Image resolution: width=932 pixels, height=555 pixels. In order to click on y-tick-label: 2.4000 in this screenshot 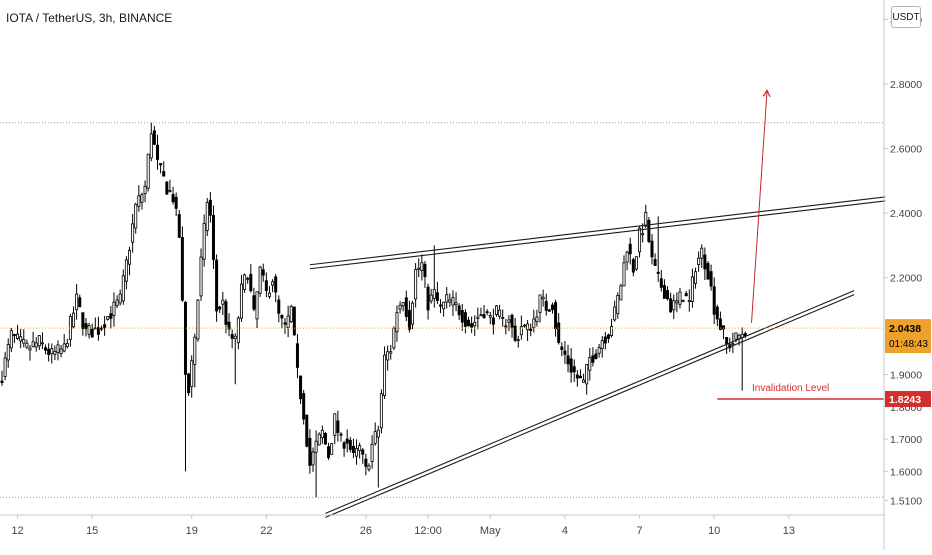, I will do `click(906, 214)`.